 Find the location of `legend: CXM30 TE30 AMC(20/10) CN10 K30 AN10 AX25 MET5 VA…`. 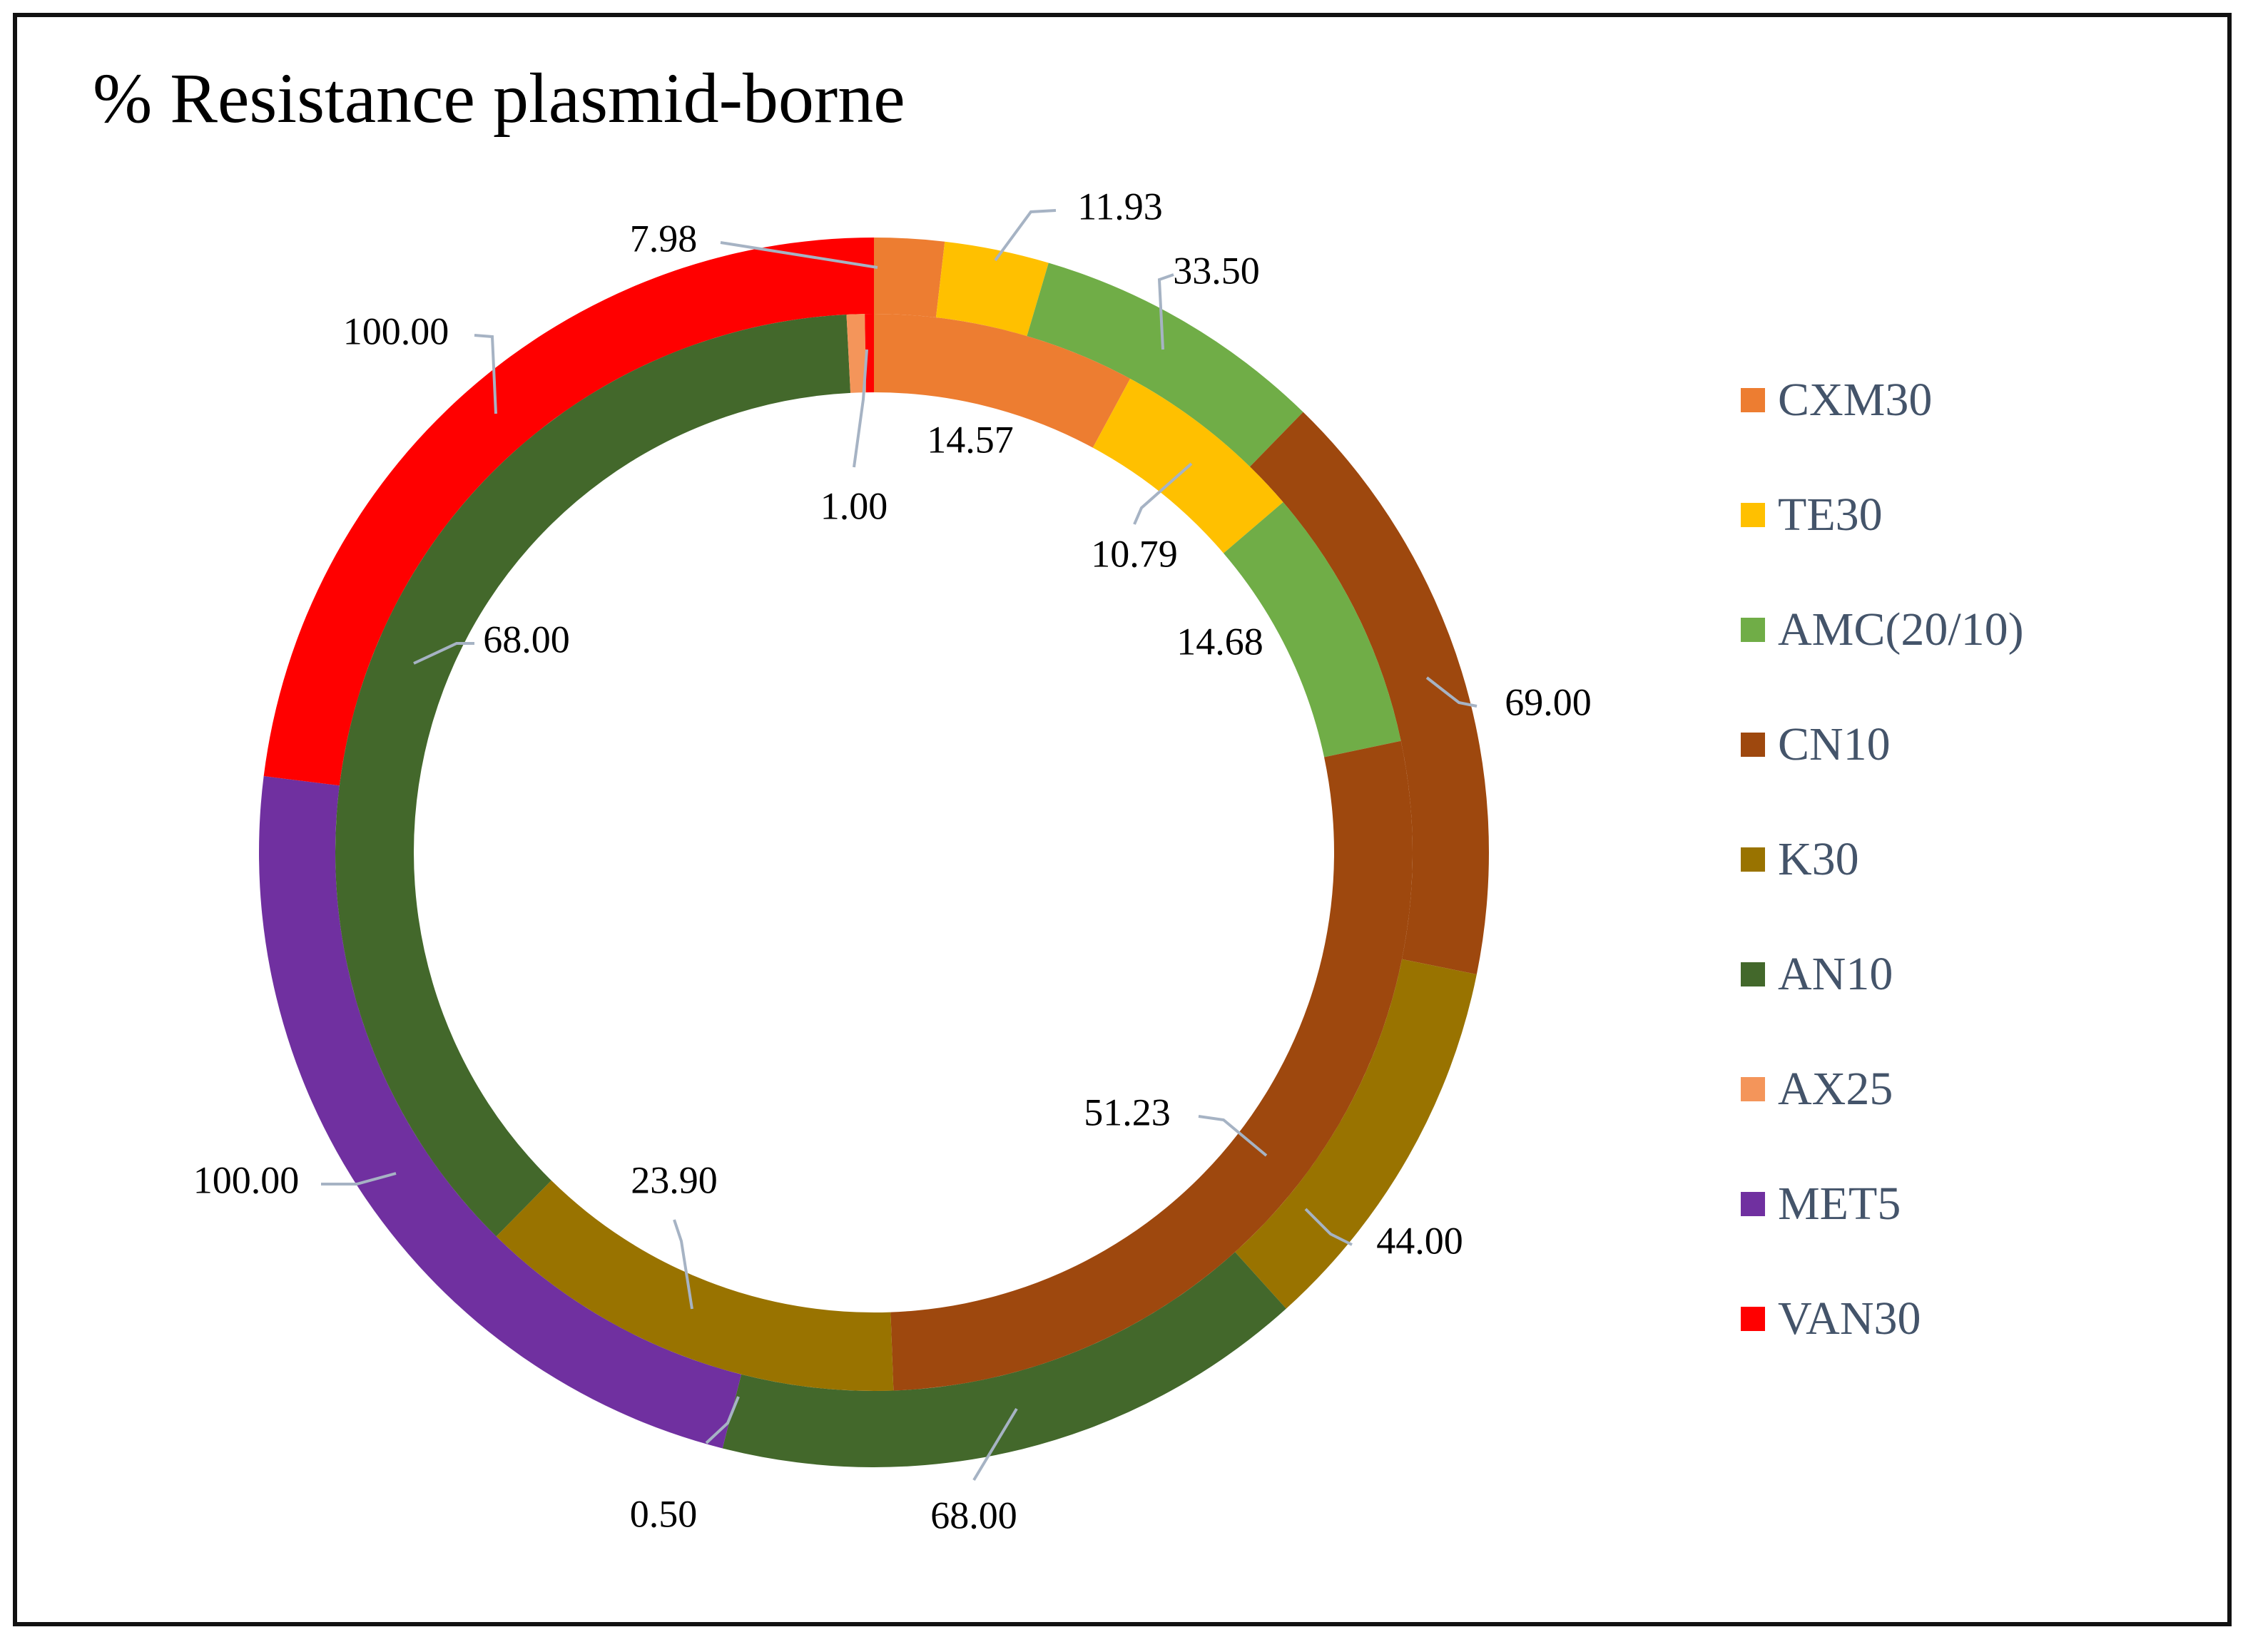

legend: CXM30 TE30 AMC(20/10) CN10 K30 AN10 AX25 MET5 VA… is located at coordinates (1882, 859).